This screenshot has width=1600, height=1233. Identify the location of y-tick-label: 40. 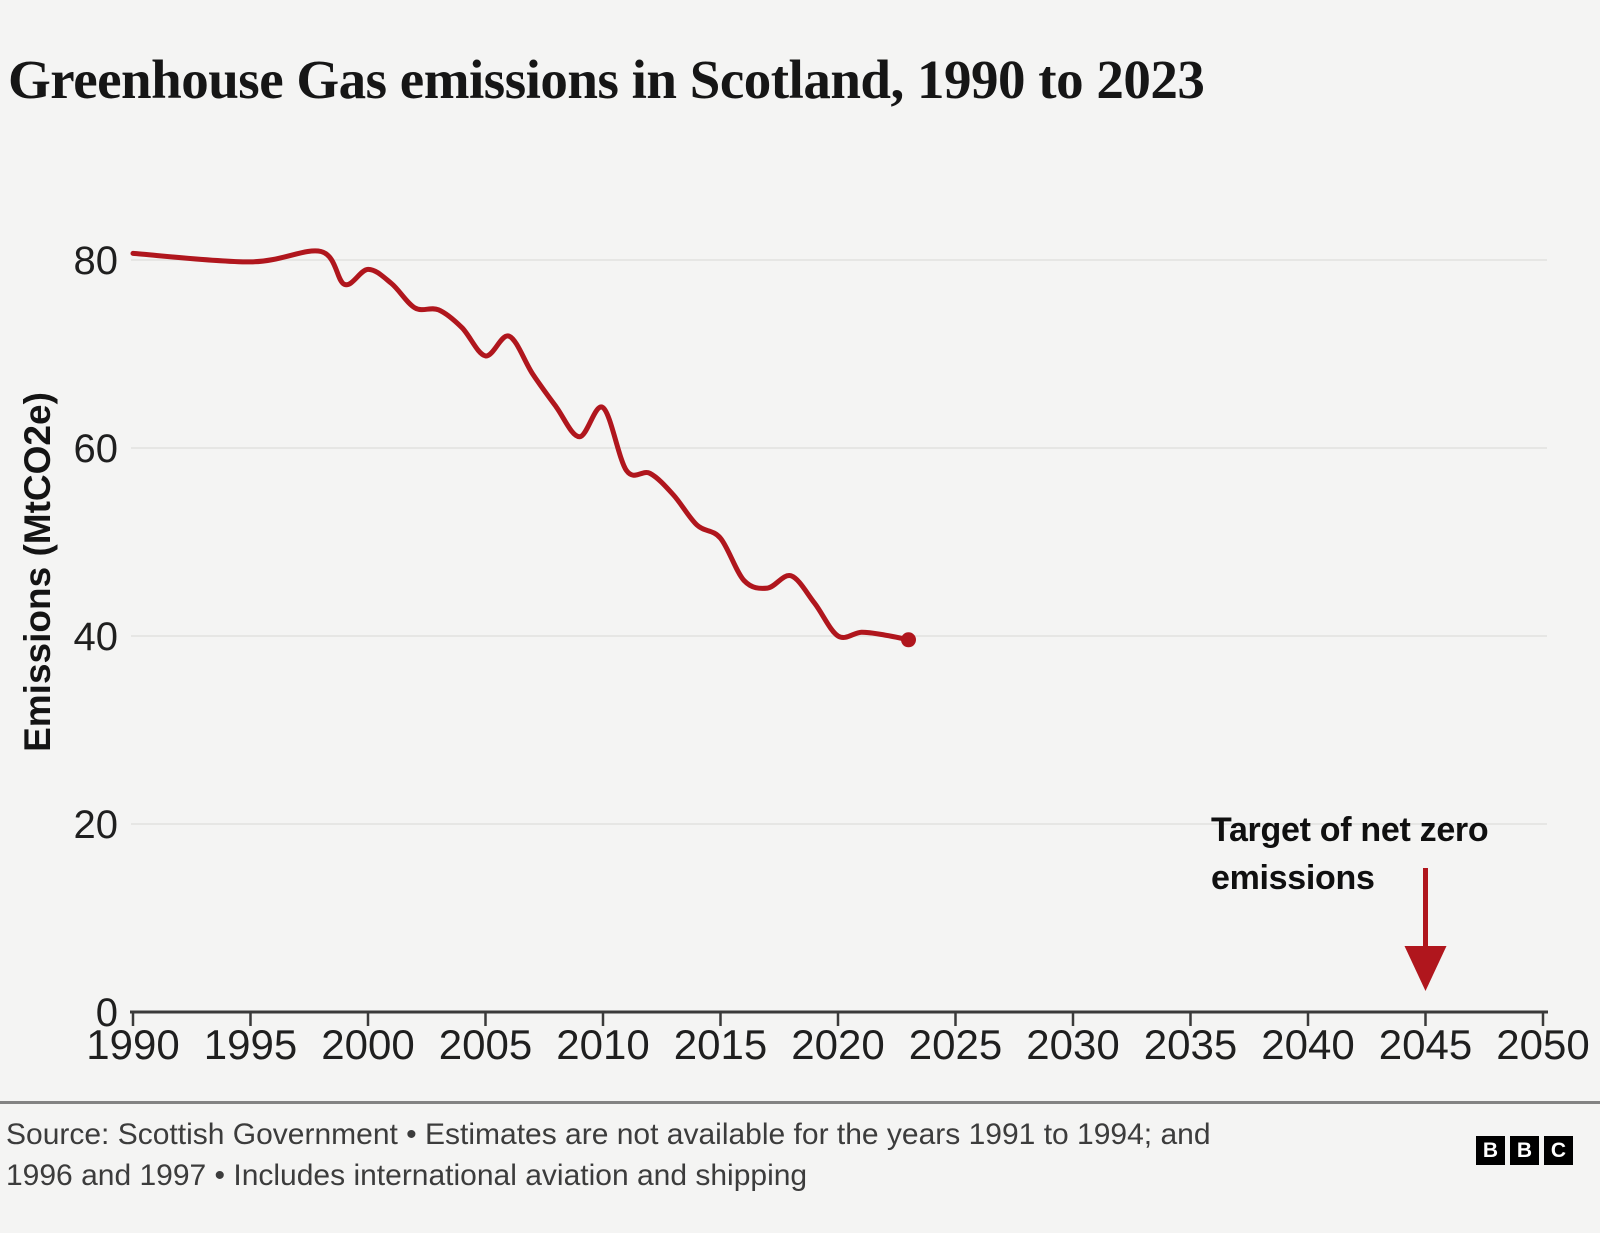
(96, 637).